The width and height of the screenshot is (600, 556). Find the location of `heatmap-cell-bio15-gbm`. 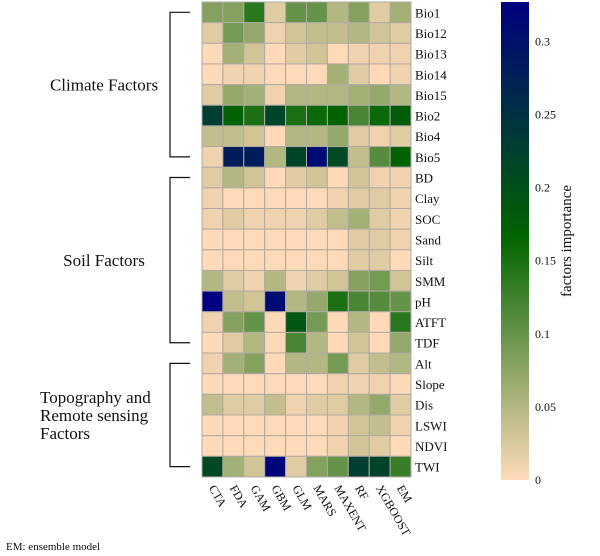

heatmap-cell-bio15-gbm is located at coordinates (275, 95).